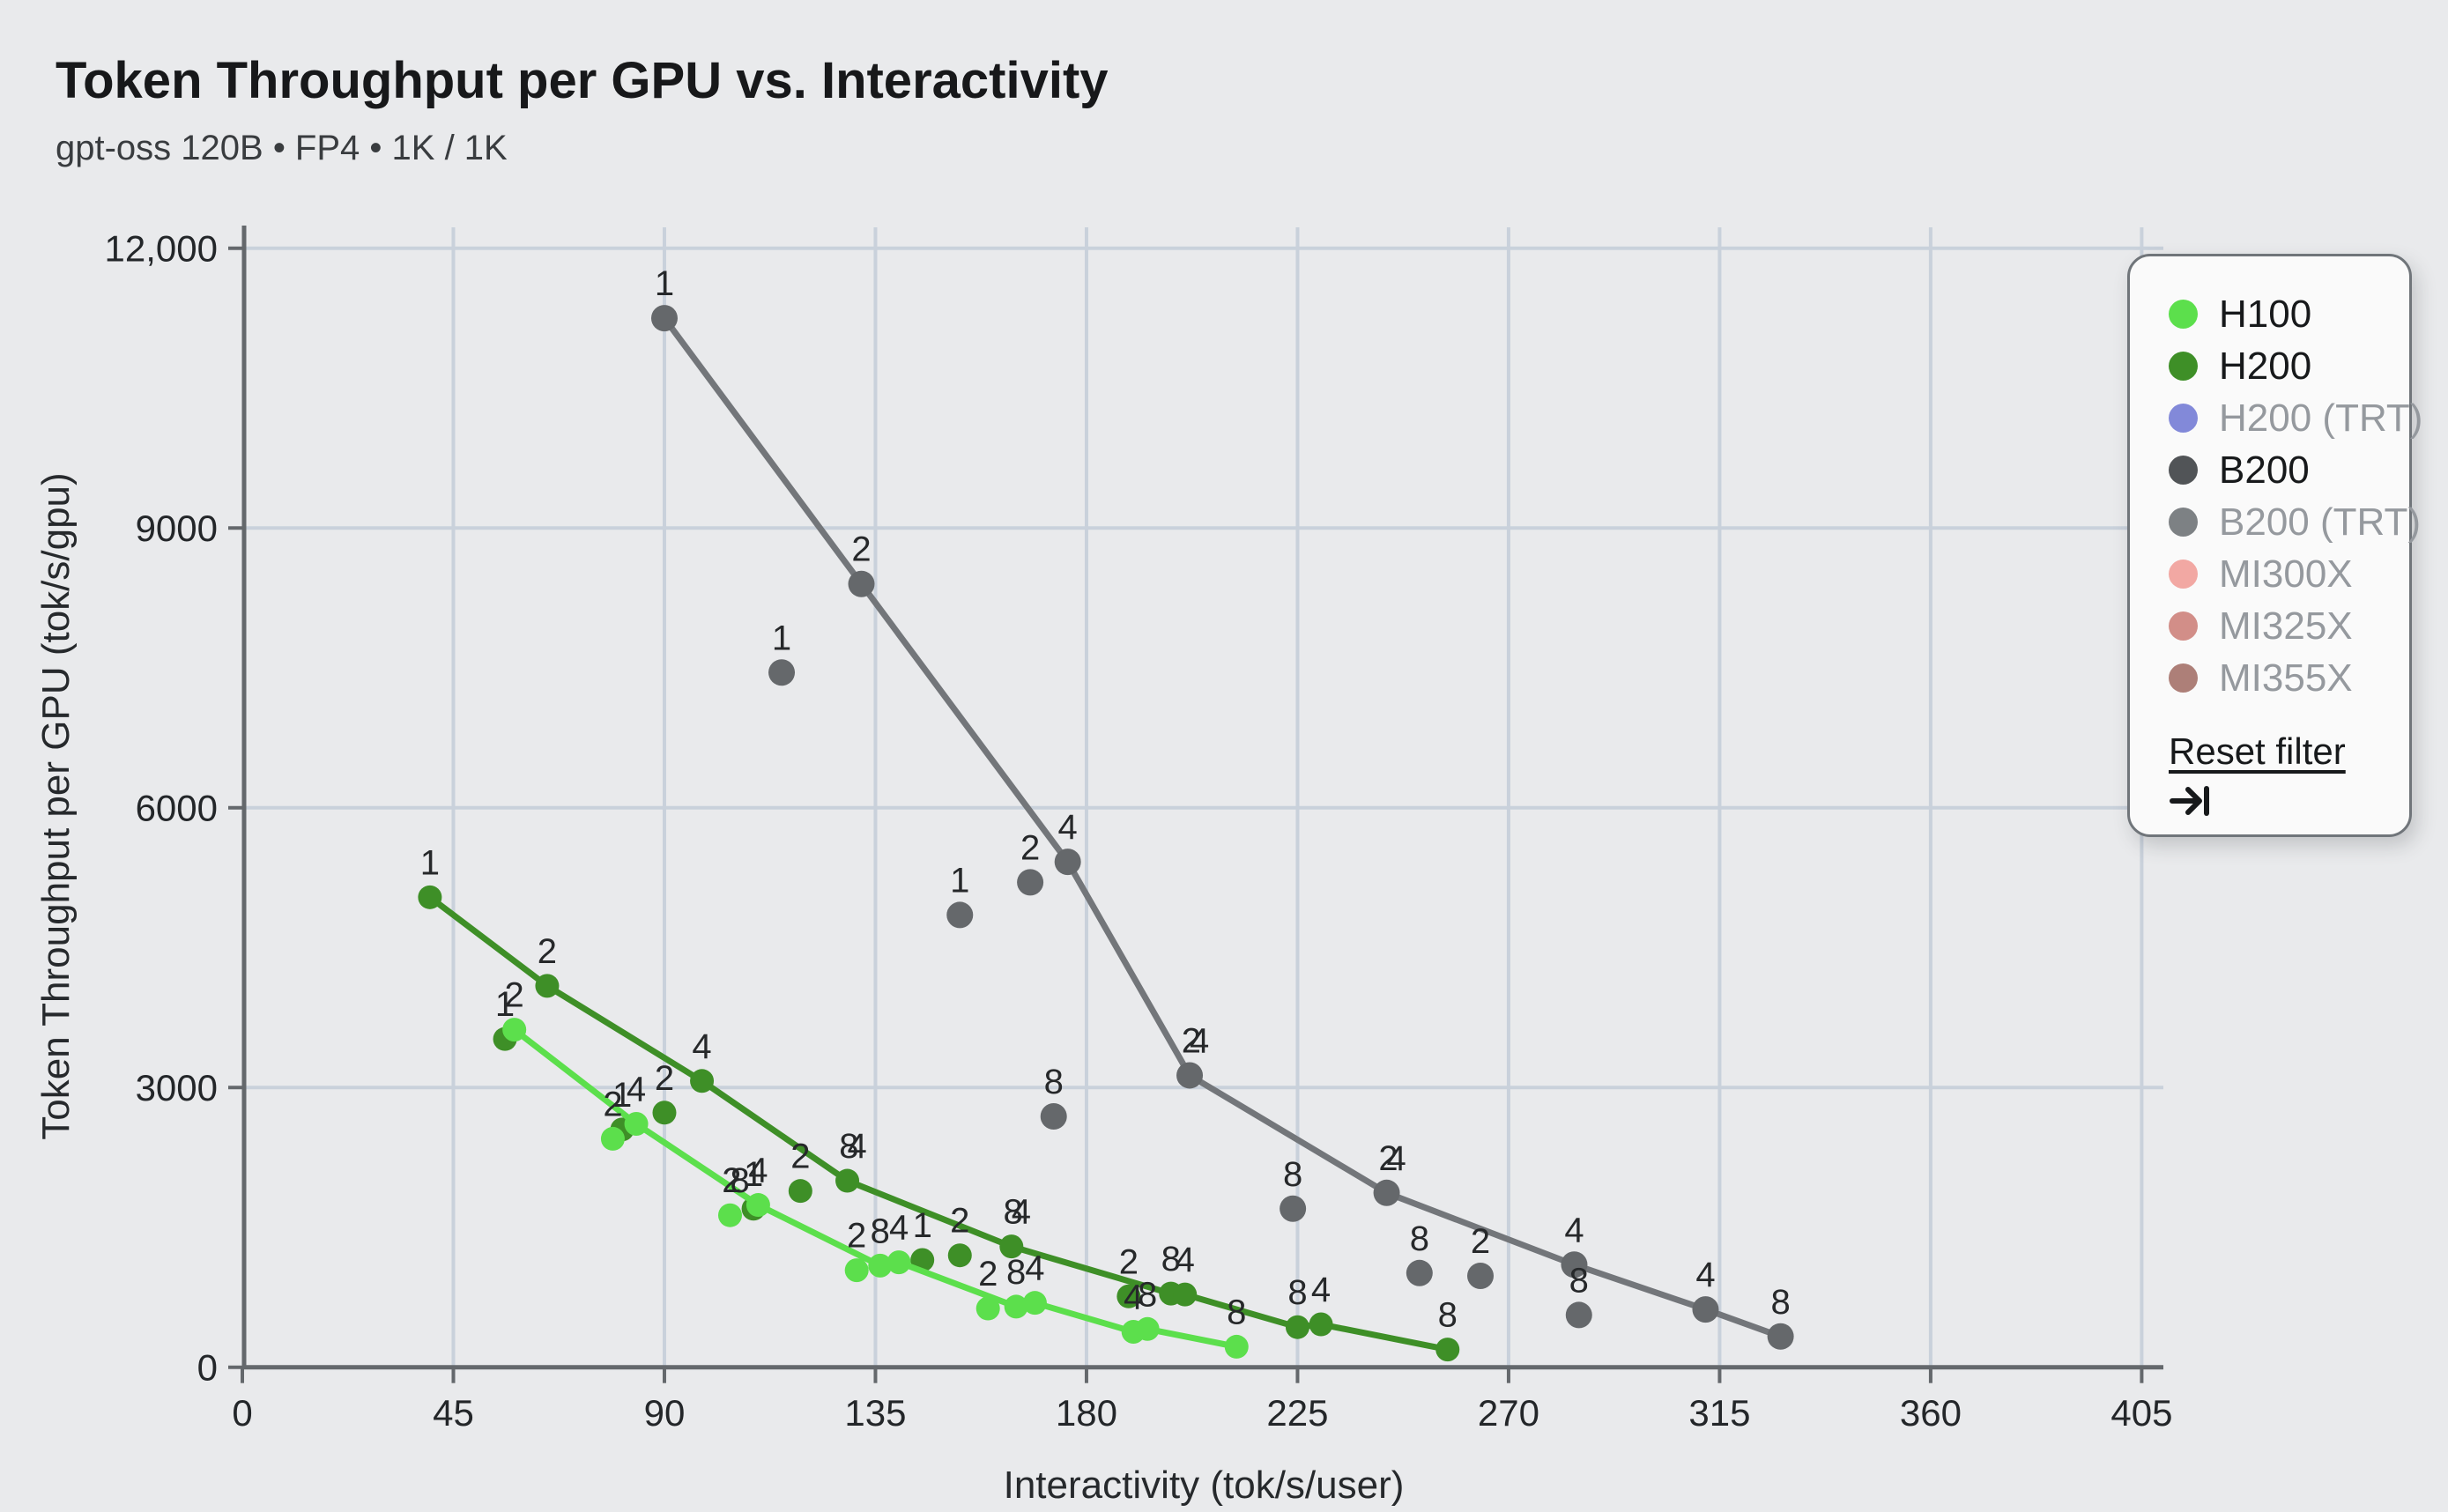 The width and height of the screenshot is (2448, 1512). What do you see at coordinates (2289, 314) in the screenshot?
I see `legend-item-h100: H100` at bounding box center [2289, 314].